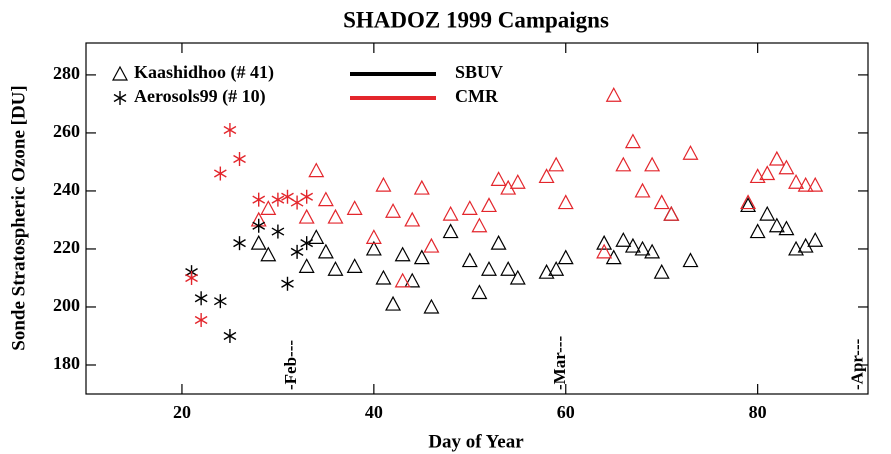 This screenshot has height=454, width=891. Describe the element at coordinates (200, 96) in the screenshot. I see `legend-label: Aerosols99 (# 10)` at that location.